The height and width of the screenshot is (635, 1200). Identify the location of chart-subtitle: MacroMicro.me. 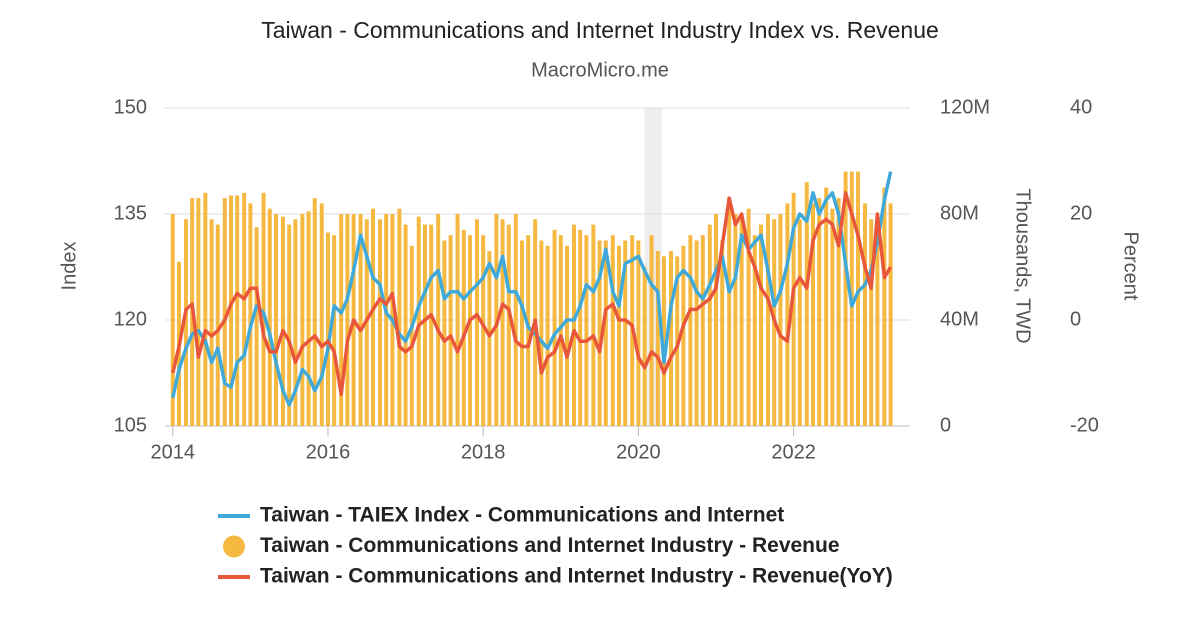
(600, 70).